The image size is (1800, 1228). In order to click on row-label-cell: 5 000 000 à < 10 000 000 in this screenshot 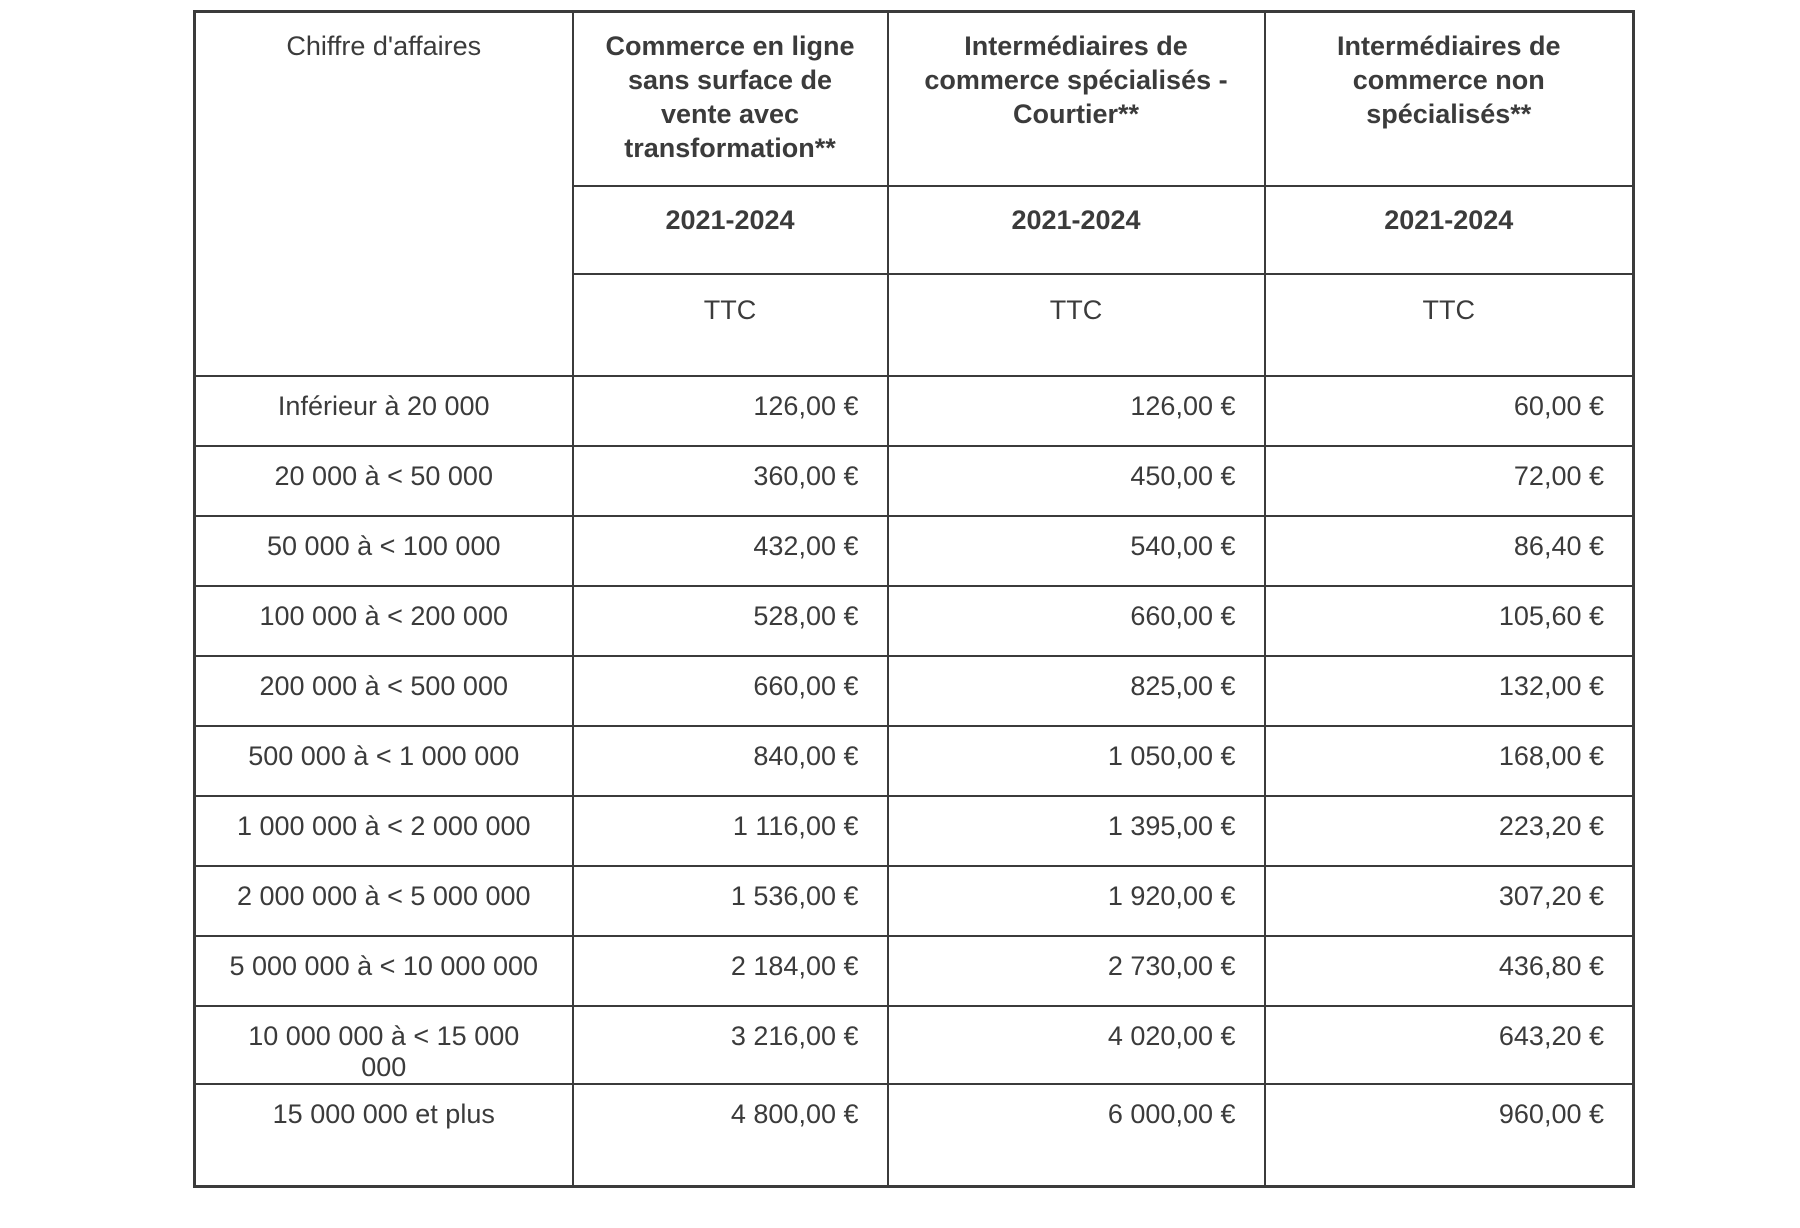, I will do `click(383, 970)`.